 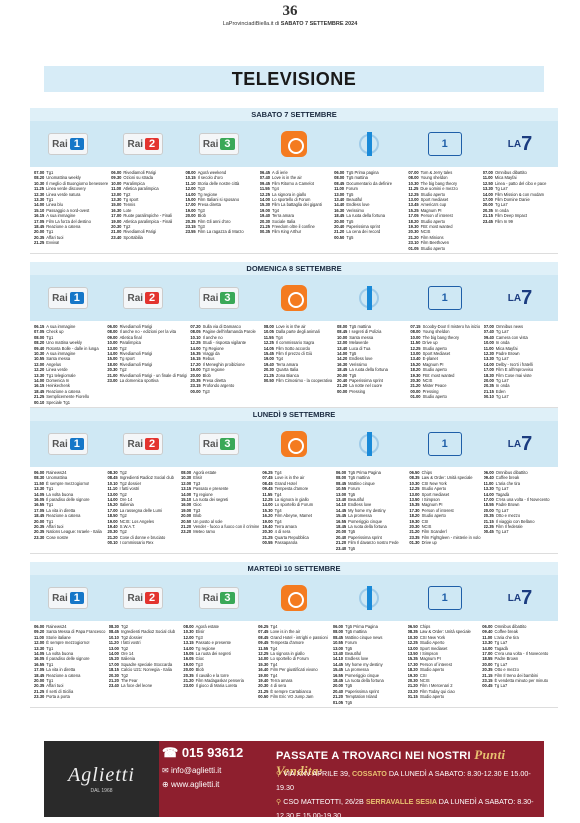 I want to click on program-time: 14.45, so click(x=338, y=664).